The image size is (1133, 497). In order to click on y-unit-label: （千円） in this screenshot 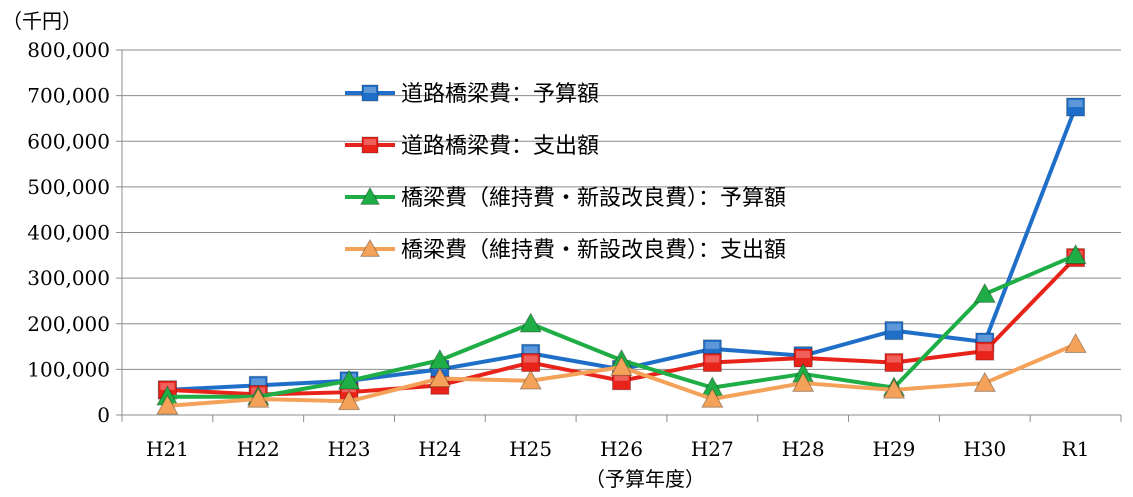, I will do `click(42, 21)`.